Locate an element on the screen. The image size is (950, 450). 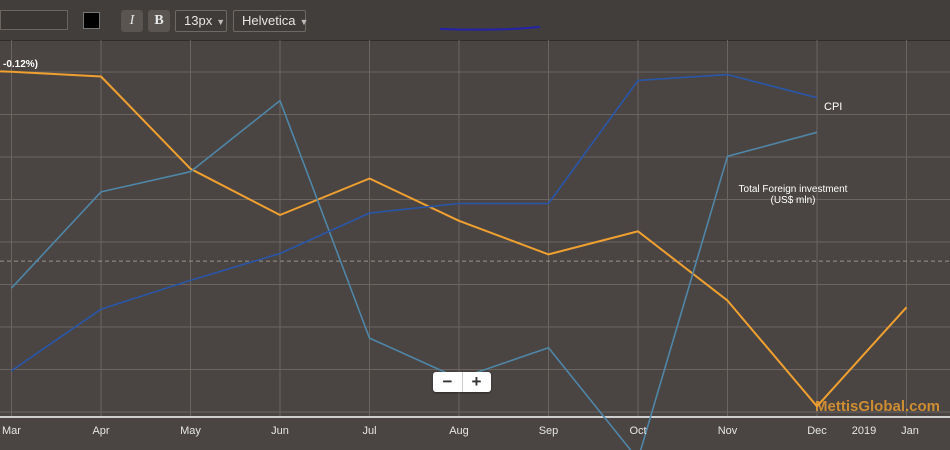
x-tick-label: May is located at coordinates (190, 431).